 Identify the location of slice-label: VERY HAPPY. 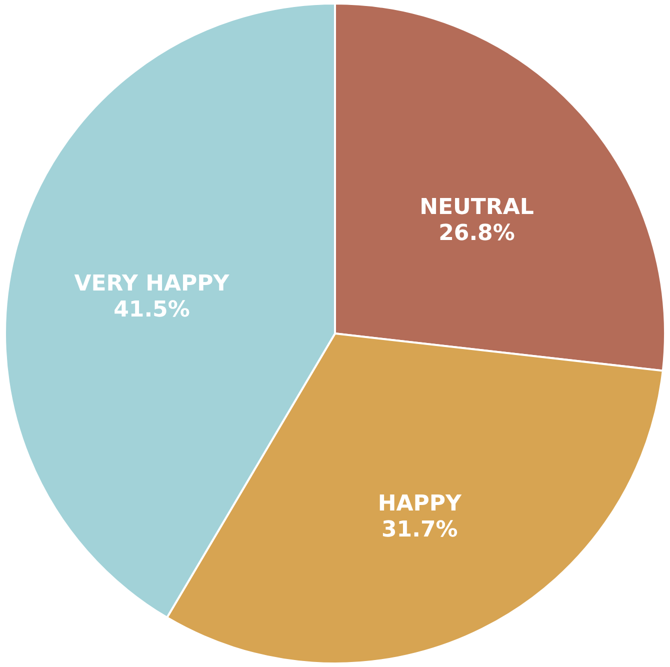
(152, 283).